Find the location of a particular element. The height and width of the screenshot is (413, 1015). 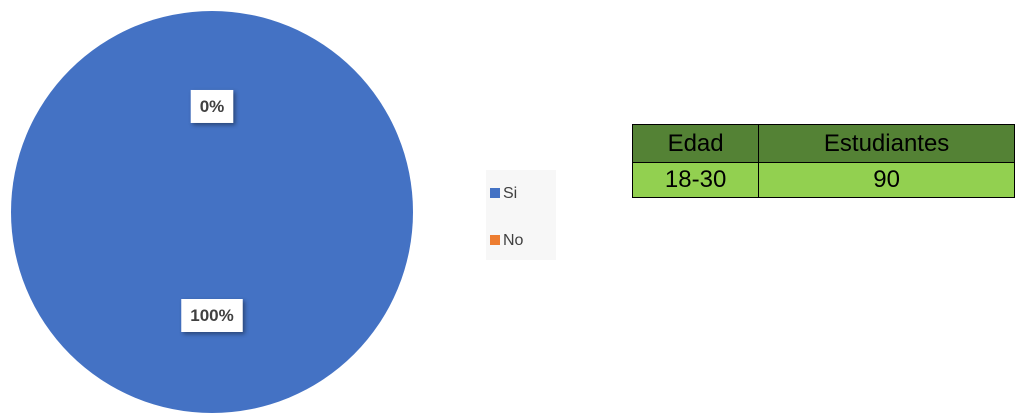

data-table: Edad Estudiantes 18-30 90 is located at coordinates (823, 161).